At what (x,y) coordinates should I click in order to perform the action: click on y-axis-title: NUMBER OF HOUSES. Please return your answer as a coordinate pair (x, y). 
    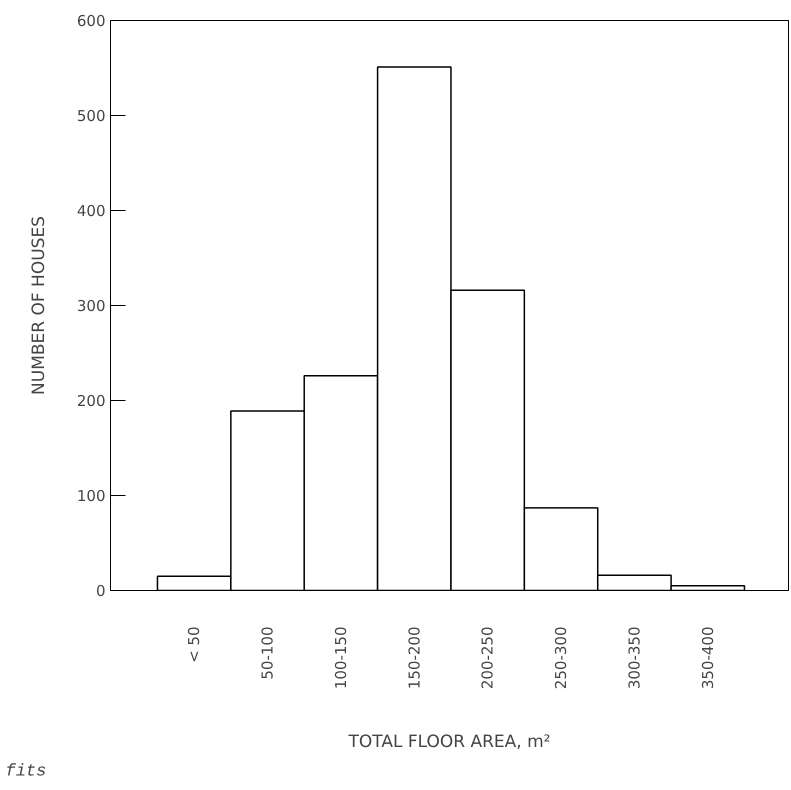
    Looking at the image, I should click on (38, 305).